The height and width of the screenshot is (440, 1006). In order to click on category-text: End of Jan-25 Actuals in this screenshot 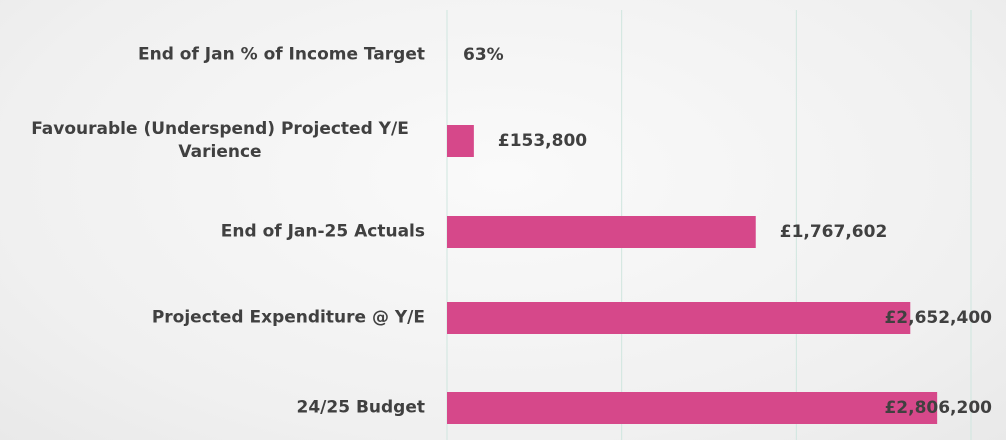, I will do `click(322, 231)`.